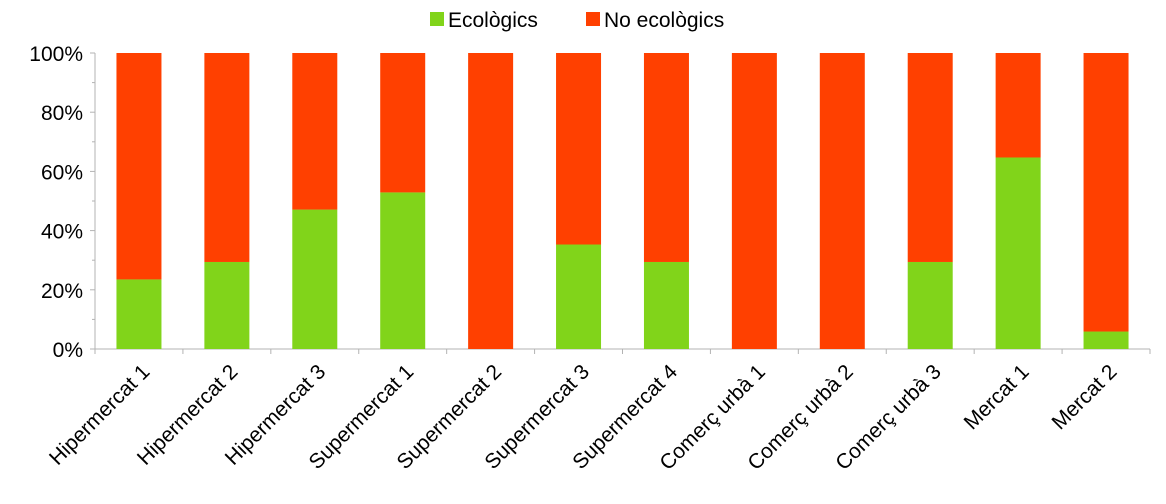  I want to click on y-tick-label: 40%, so click(62, 232).